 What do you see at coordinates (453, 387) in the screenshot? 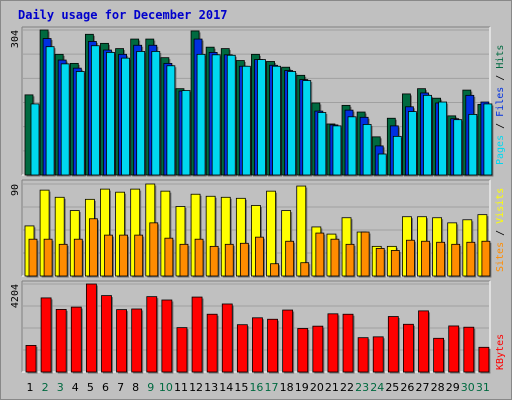
I see `day-label: 29` at bounding box center [453, 387].